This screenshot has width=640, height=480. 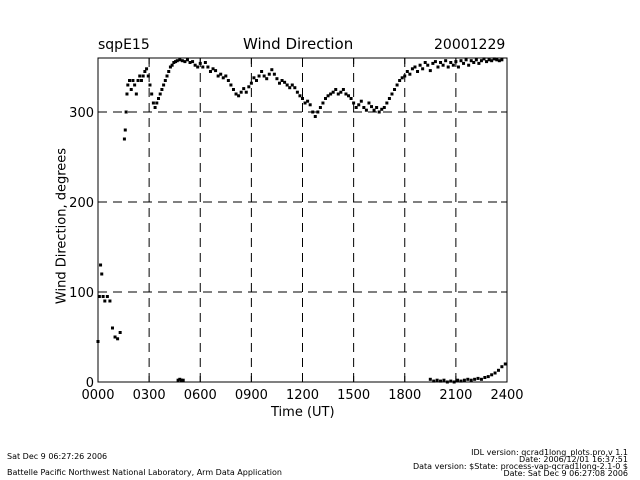 I want to click on y-tick-label: 100, so click(x=81, y=293).